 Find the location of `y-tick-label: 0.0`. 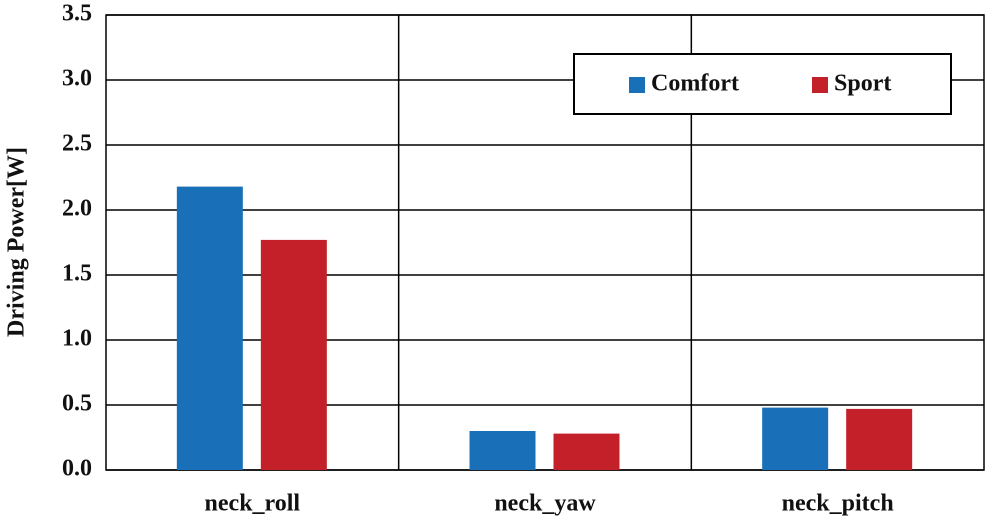

y-tick-label: 0.0 is located at coordinates (77, 469).